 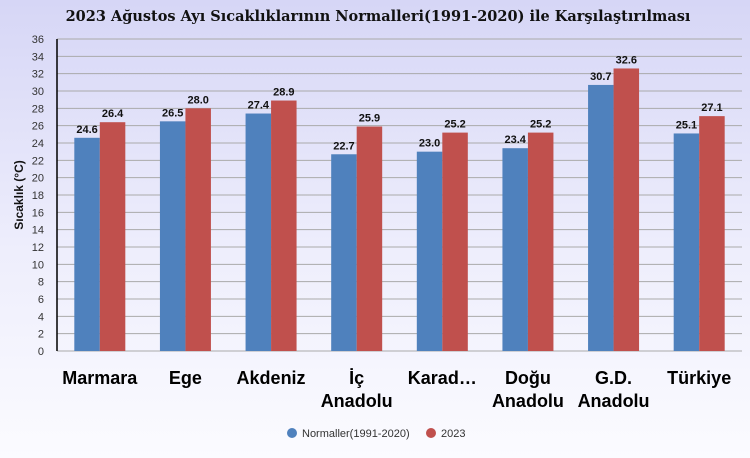 What do you see at coordinates (38, 109) in the screenshot?
I see `y-tick-label: 28` at bounding box center [38, 109].